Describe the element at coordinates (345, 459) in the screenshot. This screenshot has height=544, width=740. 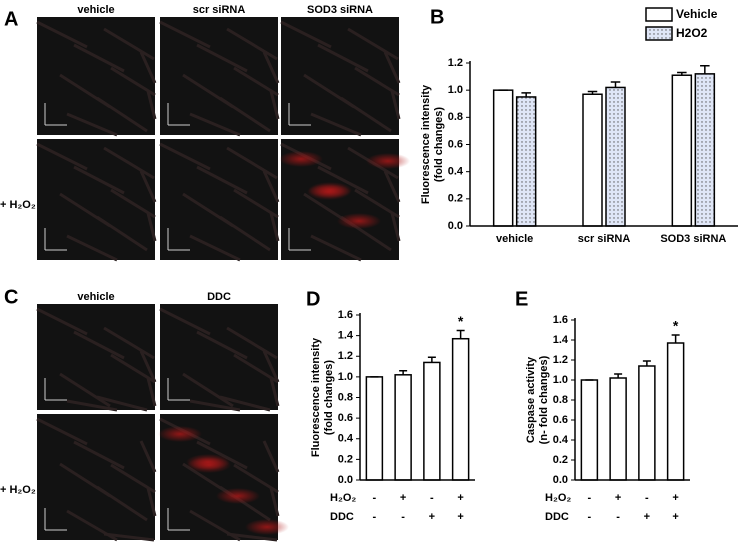
I see `y-tick-label: 0.2` at that location.